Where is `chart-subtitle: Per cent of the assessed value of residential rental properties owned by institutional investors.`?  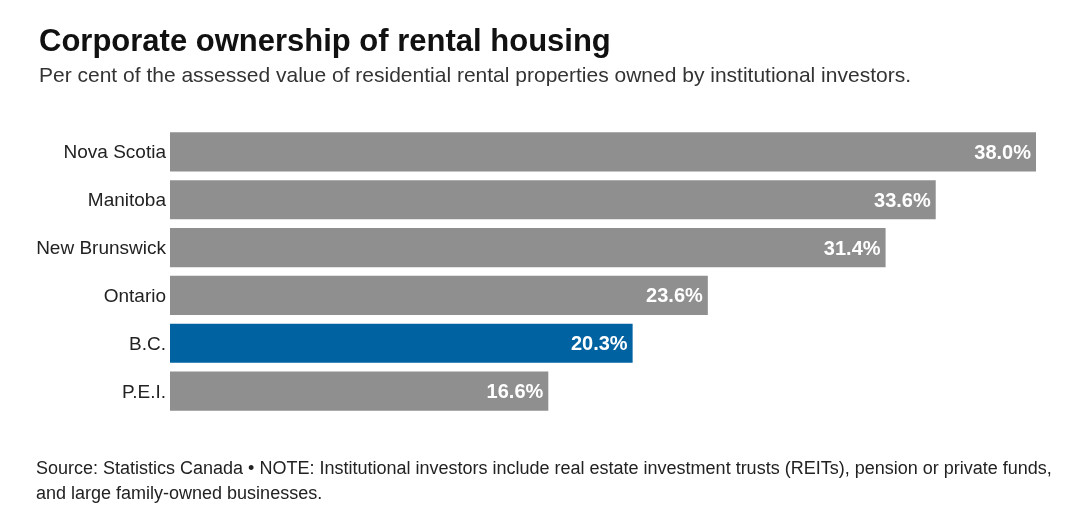
chart-subtitle: Per cent of the assessed value of residential rental properties owned by institutional investors. is located at coordinates (475, 74).